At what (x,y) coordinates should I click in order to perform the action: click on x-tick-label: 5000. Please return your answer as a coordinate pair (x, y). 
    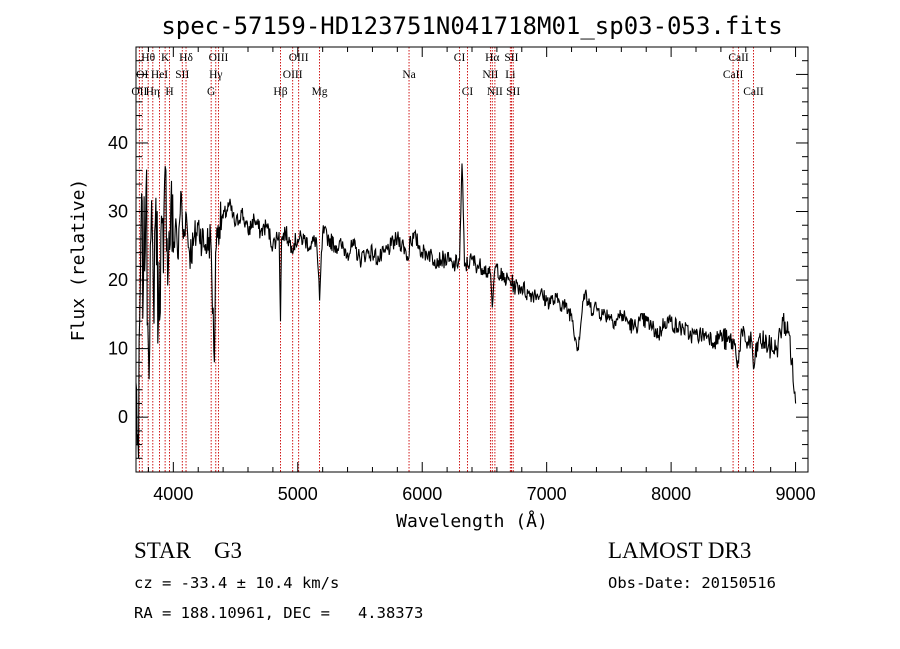
    Looking at the image, I should click on (298, 494).